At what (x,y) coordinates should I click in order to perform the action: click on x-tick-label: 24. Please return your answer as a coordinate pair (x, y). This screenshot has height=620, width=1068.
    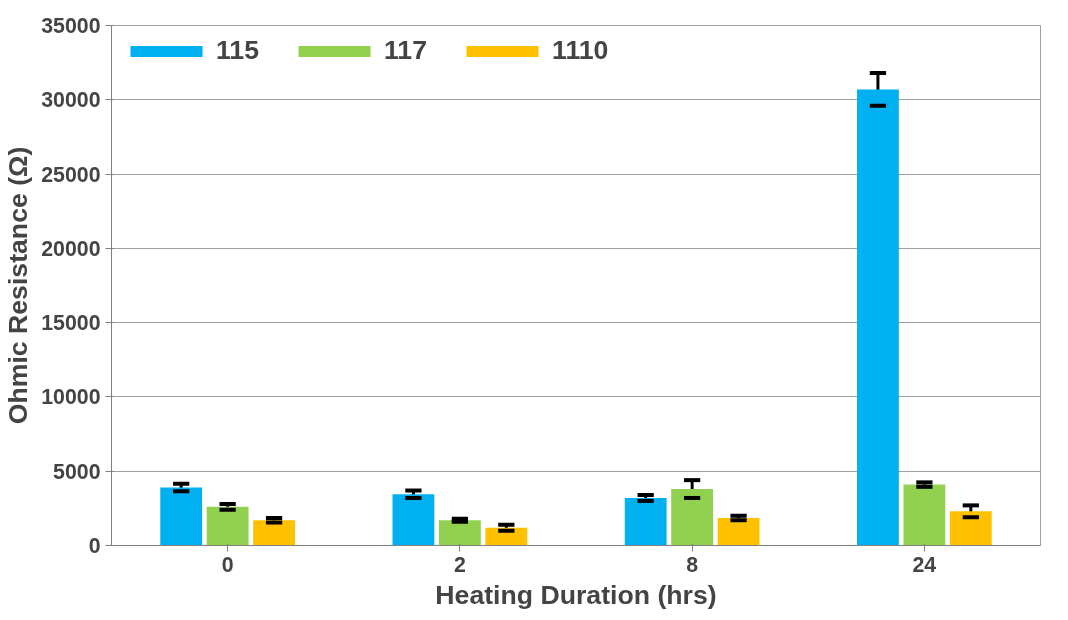
    Looking at the image, I should click on (924, 564).